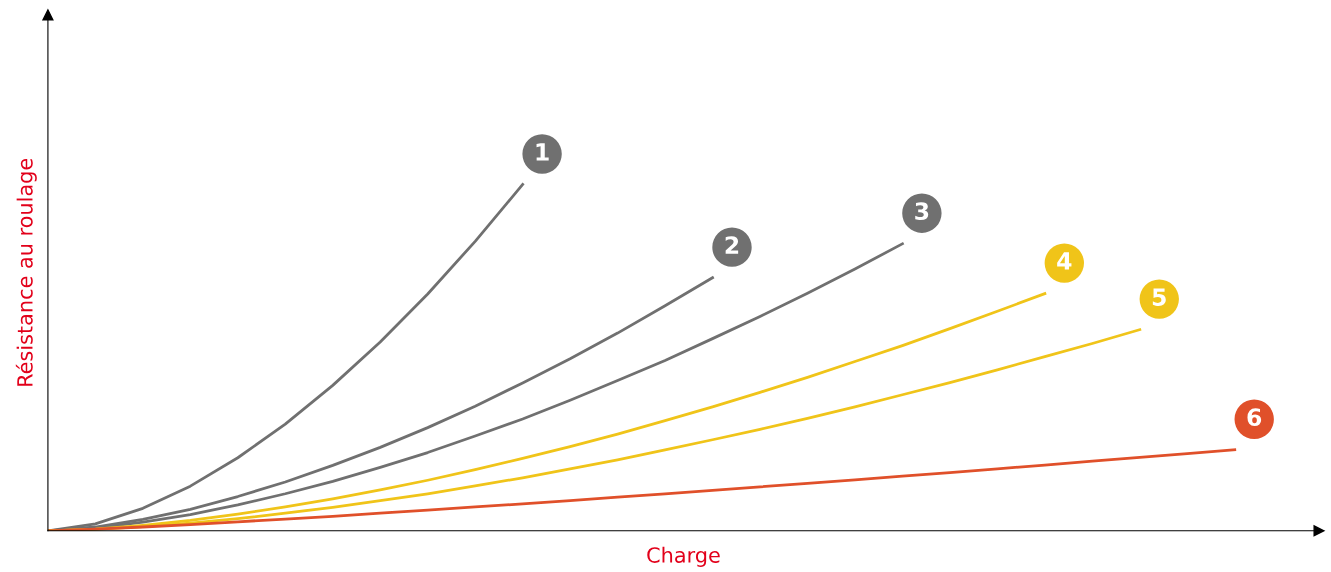  Describe the element at coordinates (683, 556) in the screenshot. I see `x-axis-title: Charge` at that location.